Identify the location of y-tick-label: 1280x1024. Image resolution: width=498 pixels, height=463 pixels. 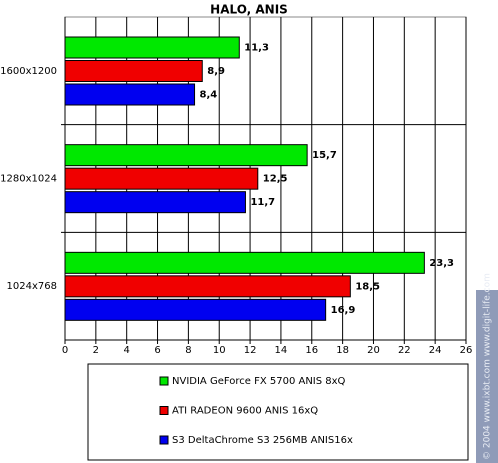
(28, 179).